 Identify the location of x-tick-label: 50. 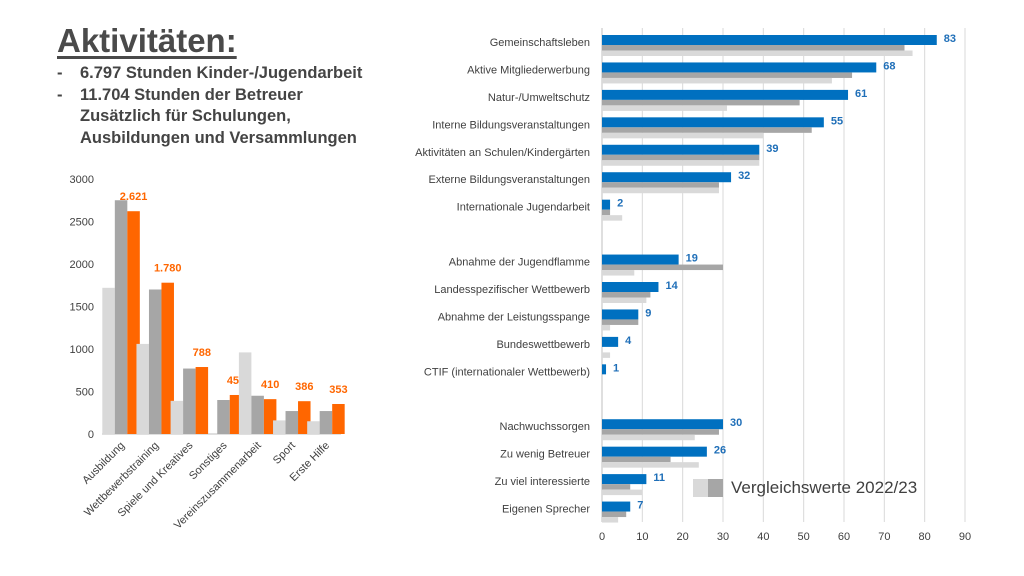
(804, 537).